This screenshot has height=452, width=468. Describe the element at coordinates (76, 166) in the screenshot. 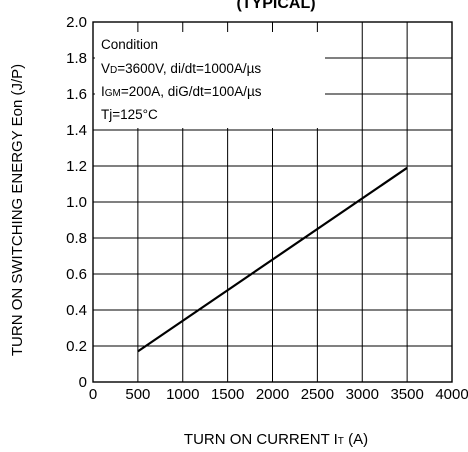

I see `y-tick-label: 1.2` at that location.